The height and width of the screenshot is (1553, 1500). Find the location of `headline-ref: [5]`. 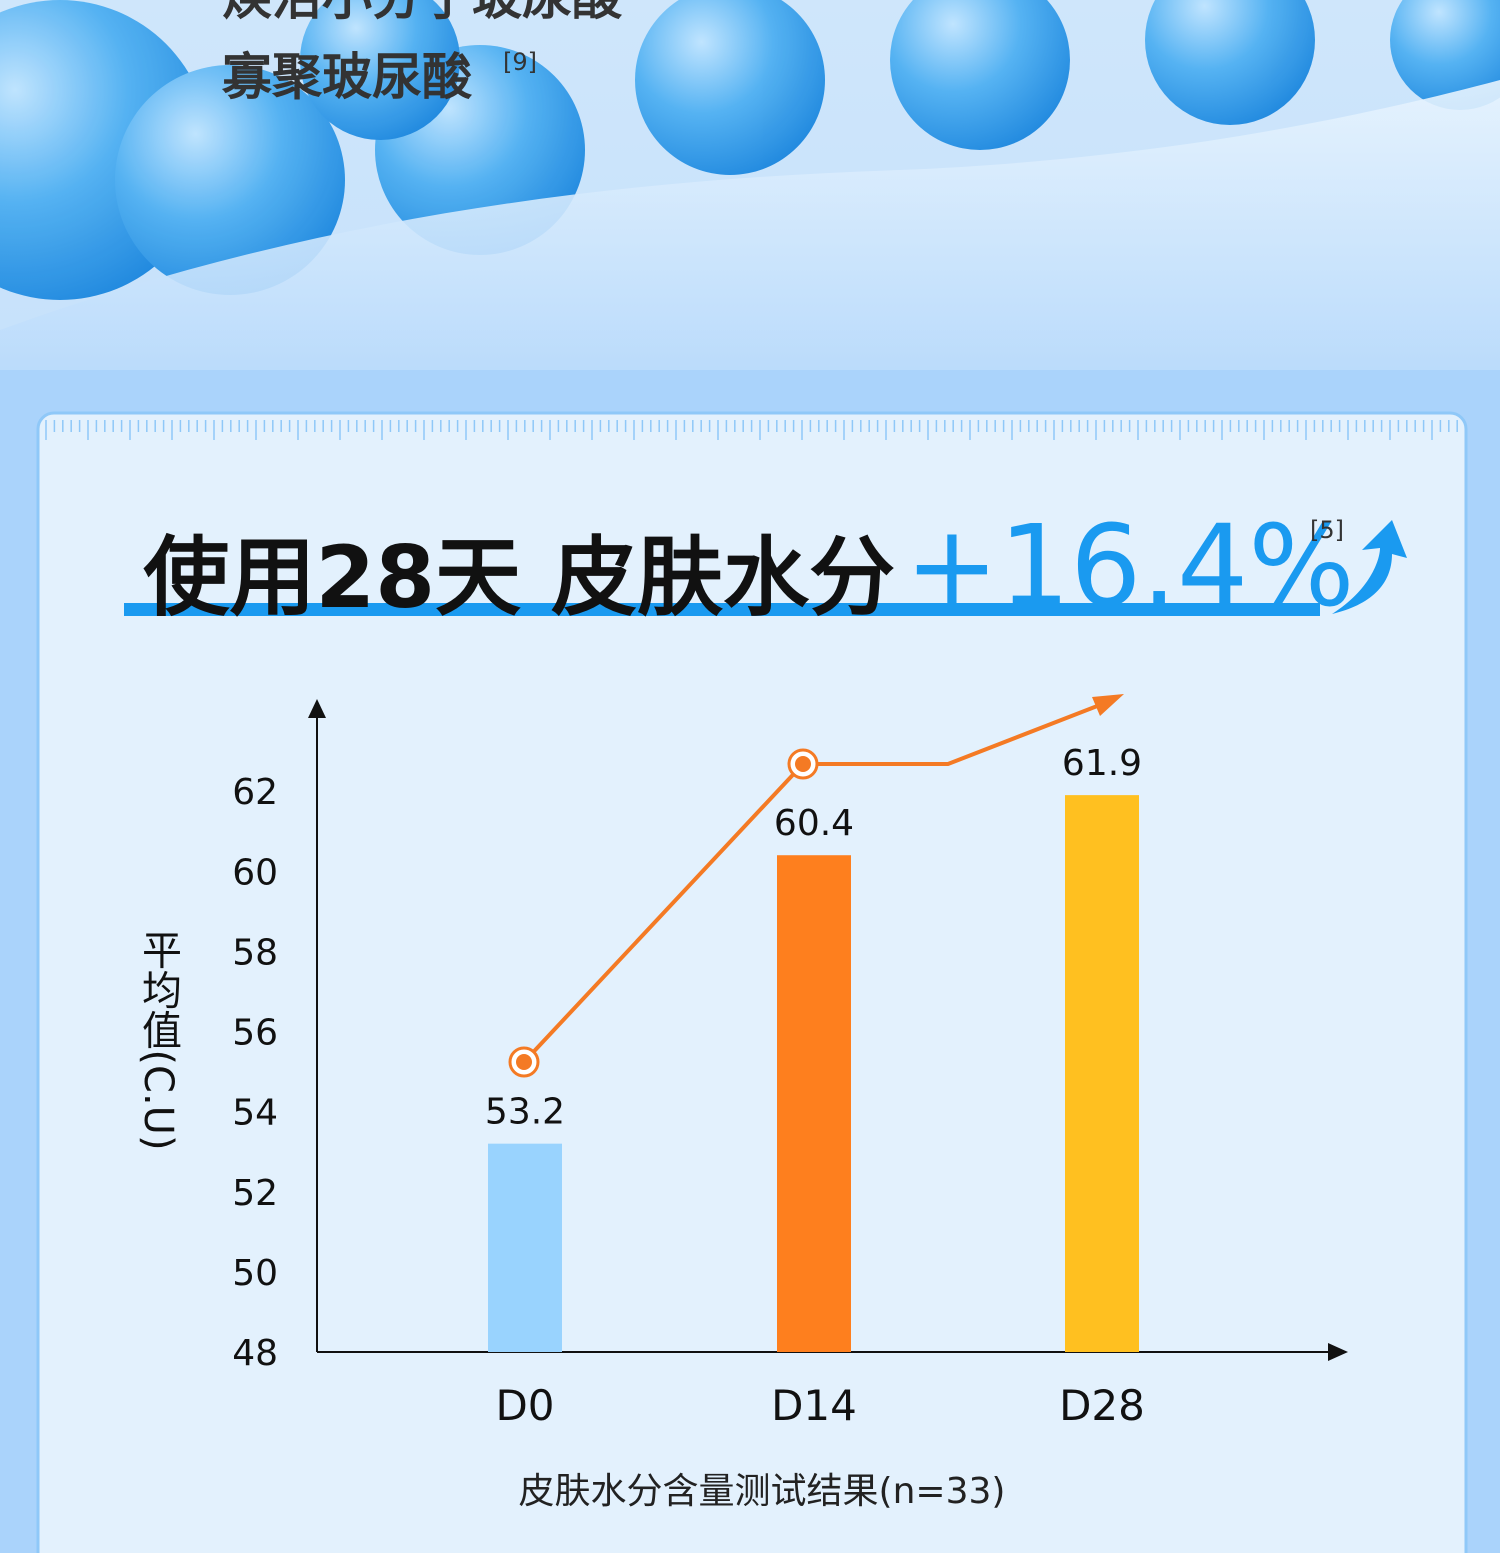

headline-ref: [5] is located at coordinates (1327, 530).